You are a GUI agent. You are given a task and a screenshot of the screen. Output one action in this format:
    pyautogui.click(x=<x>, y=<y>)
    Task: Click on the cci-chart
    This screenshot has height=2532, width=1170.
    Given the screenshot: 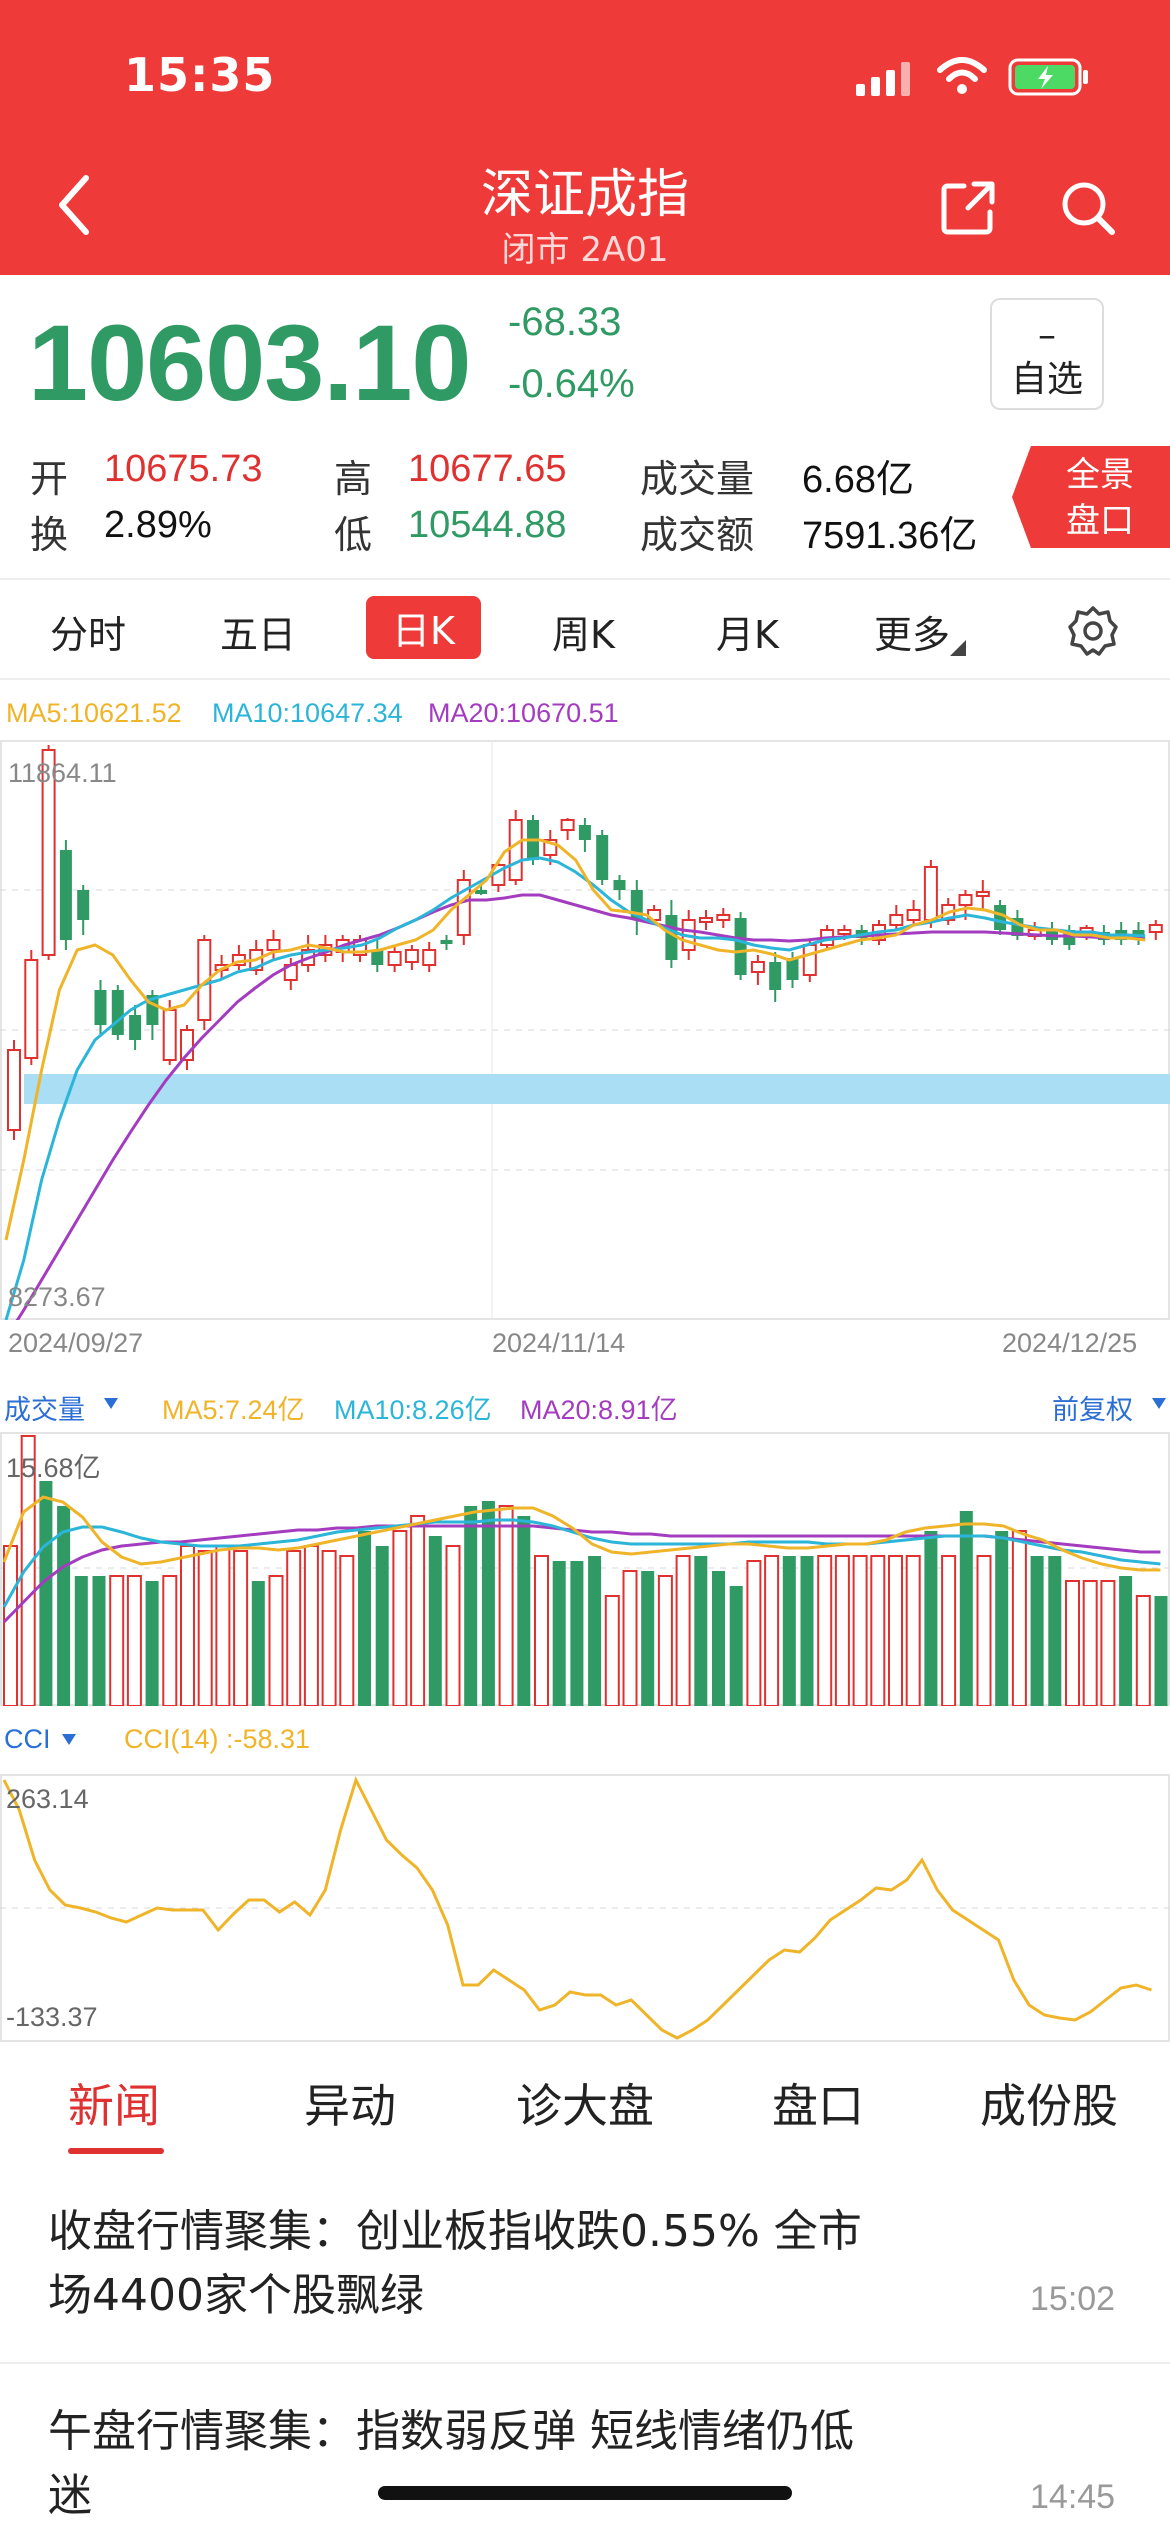 What is the action you would take?
    pyautogui.click(x=585, y=1908)
    